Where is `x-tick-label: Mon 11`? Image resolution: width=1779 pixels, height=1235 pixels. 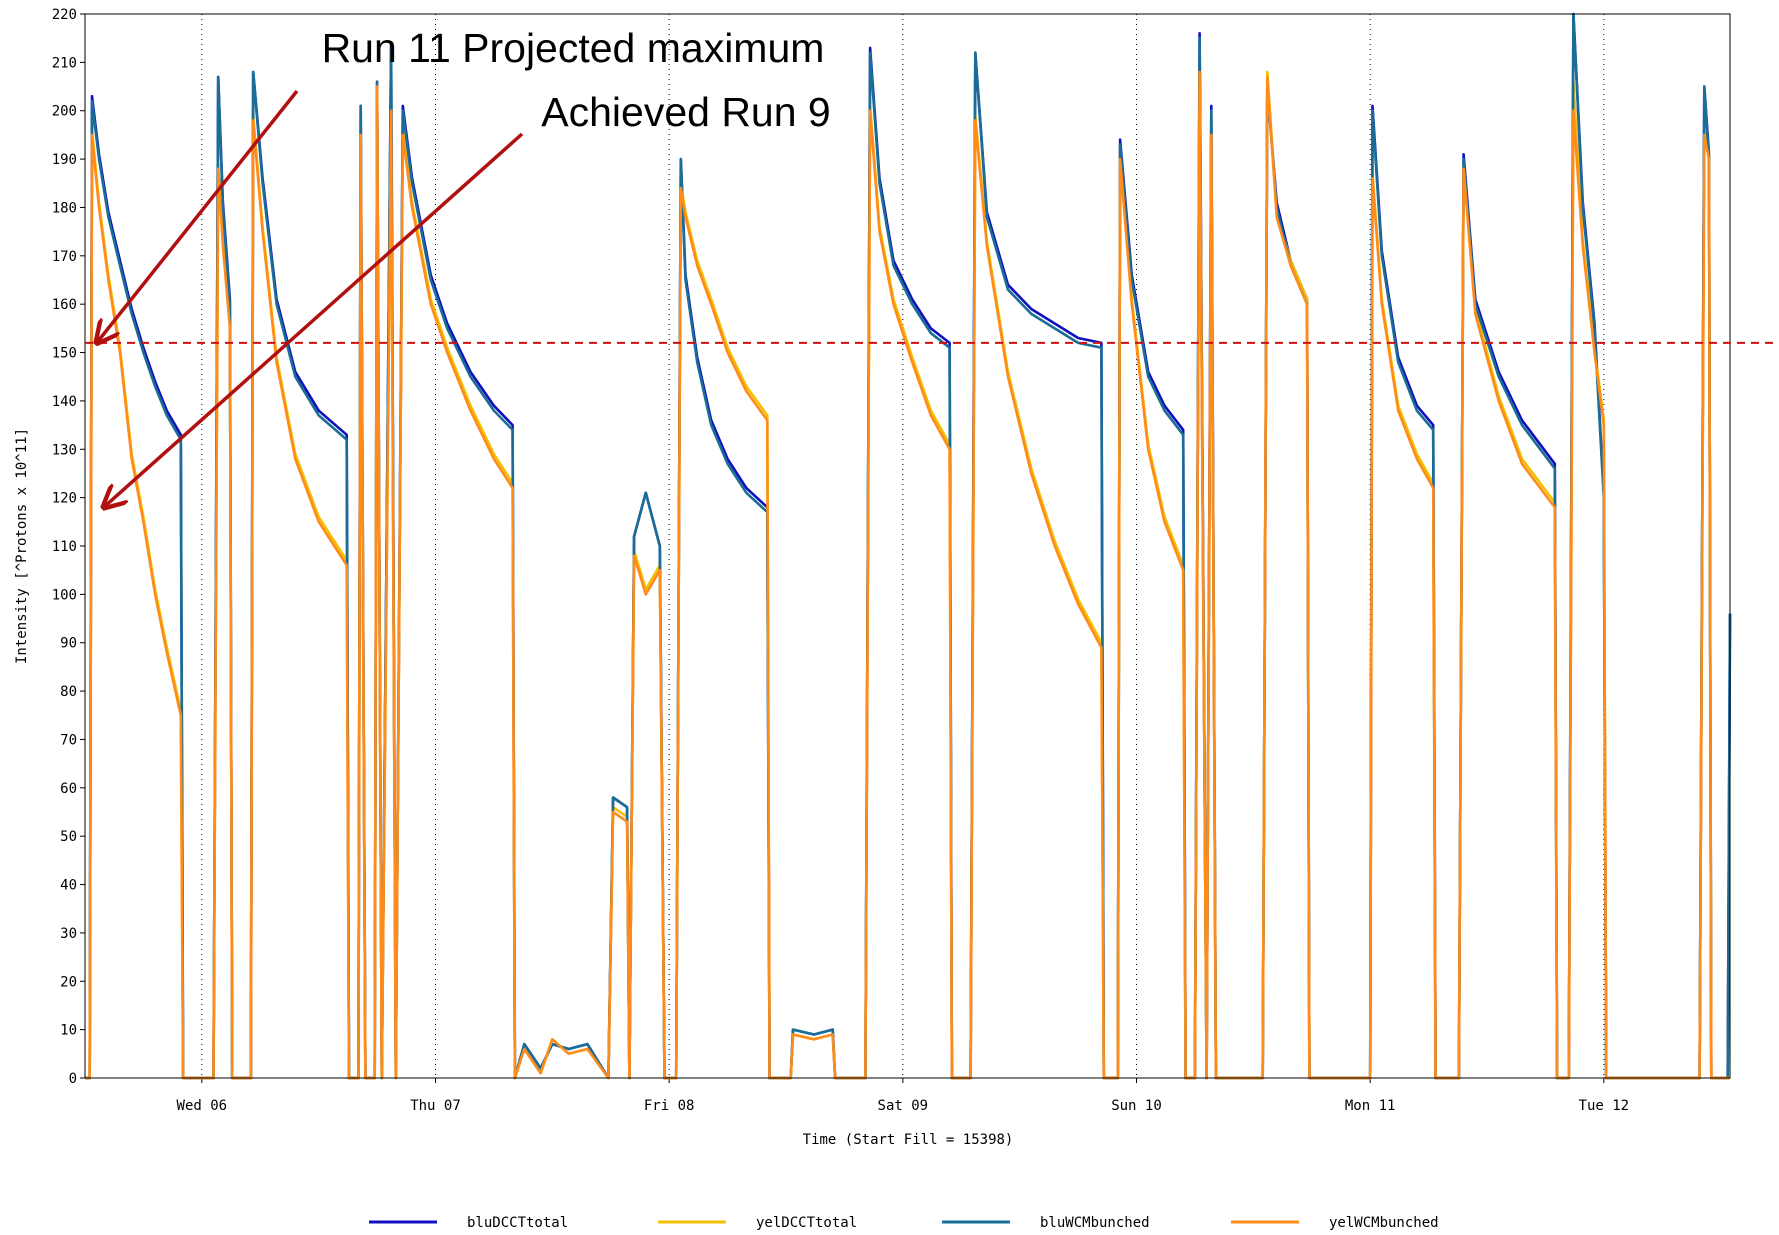 x-tick-label: Mon 11 is located at coordinates (1370, 1106).